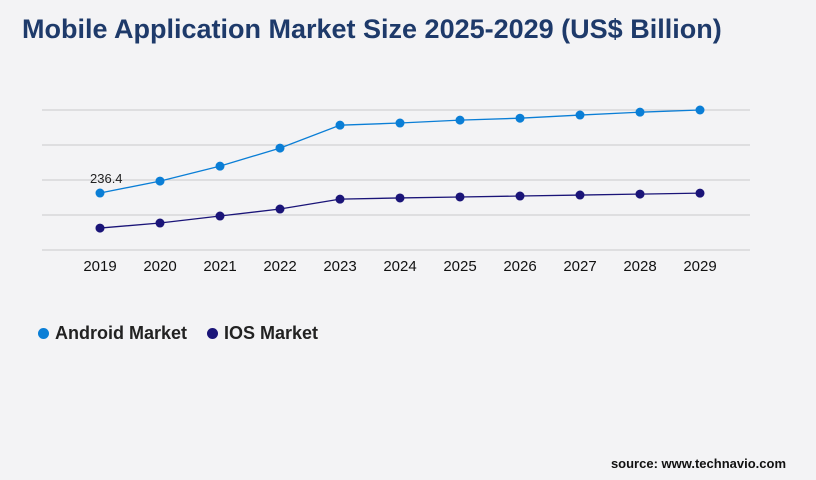  I want to click on x-tick-label: 2029, so click(699, 266).